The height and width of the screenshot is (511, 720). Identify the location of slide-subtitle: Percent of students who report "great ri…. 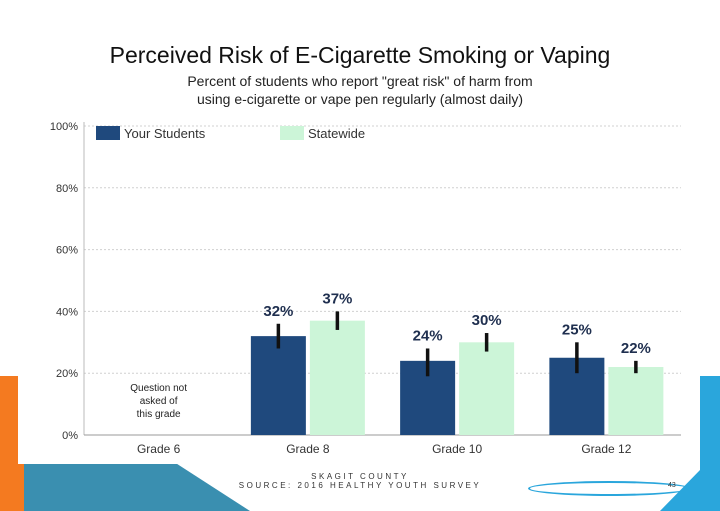
(360, 90).